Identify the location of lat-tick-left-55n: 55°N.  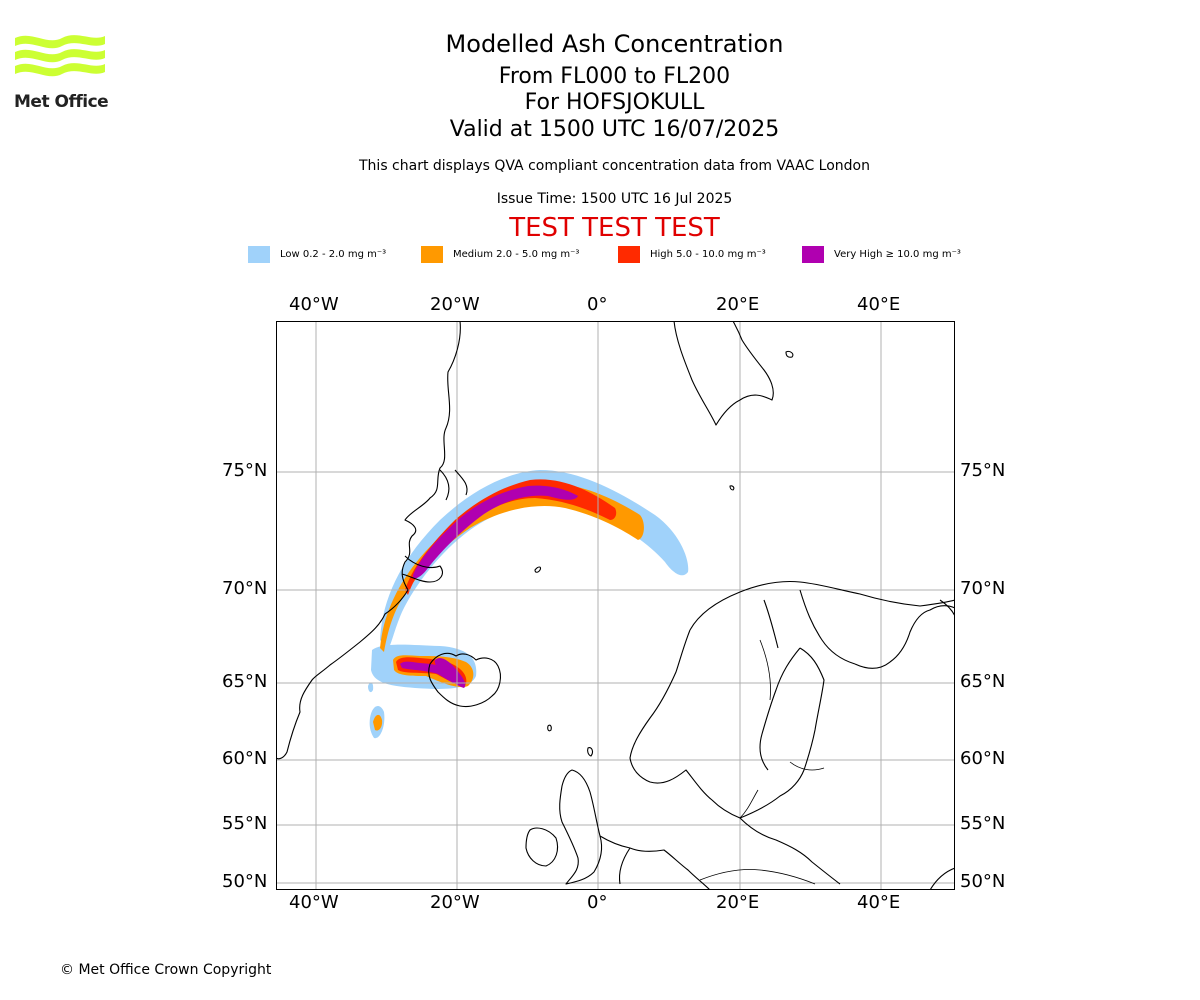
(245, 823).